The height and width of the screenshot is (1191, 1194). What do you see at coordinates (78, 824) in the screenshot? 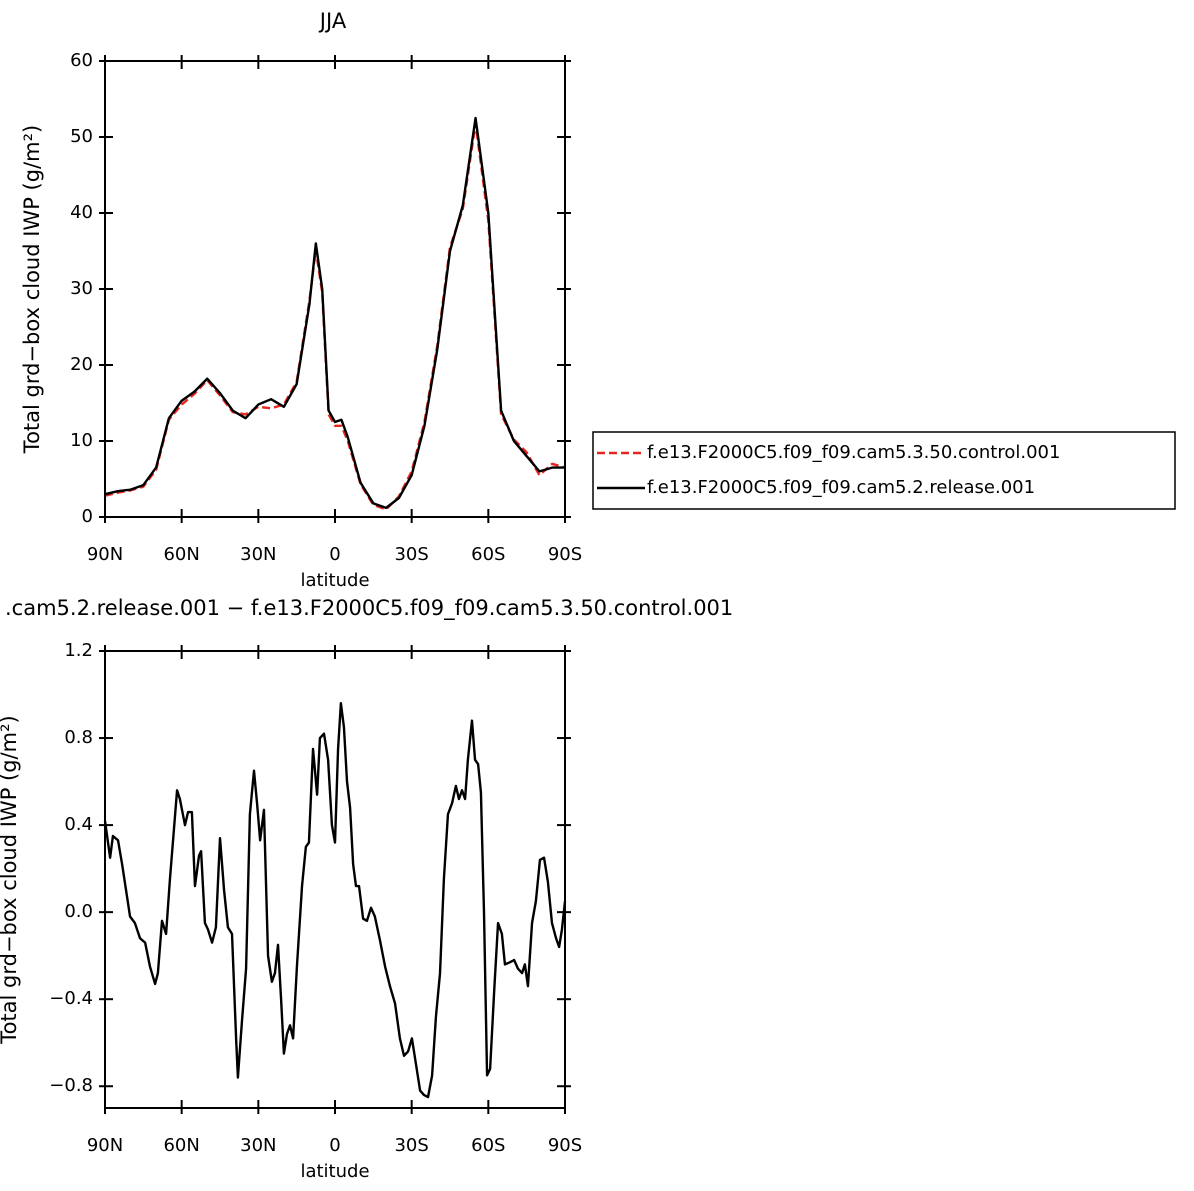
I see `y-tick-label: 0.4` at bounding box center [78, 824].